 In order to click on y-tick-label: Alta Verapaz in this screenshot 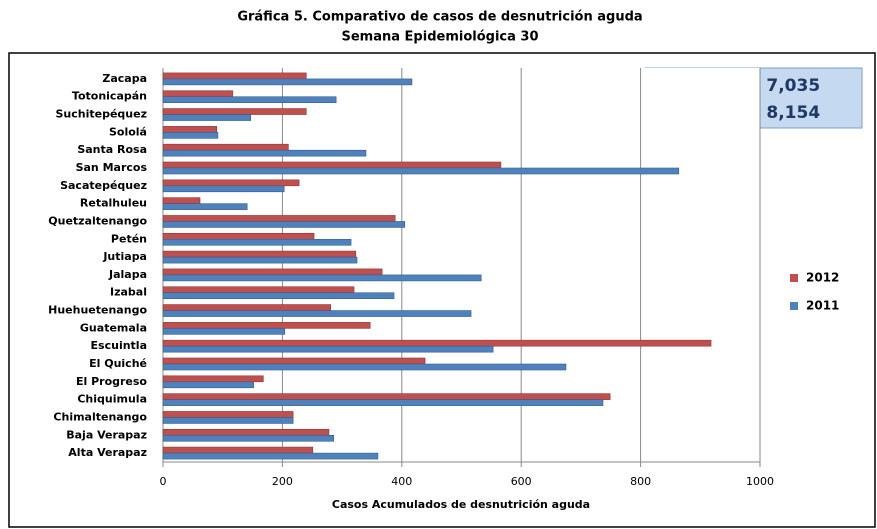, I will do `click(107, 452)`.